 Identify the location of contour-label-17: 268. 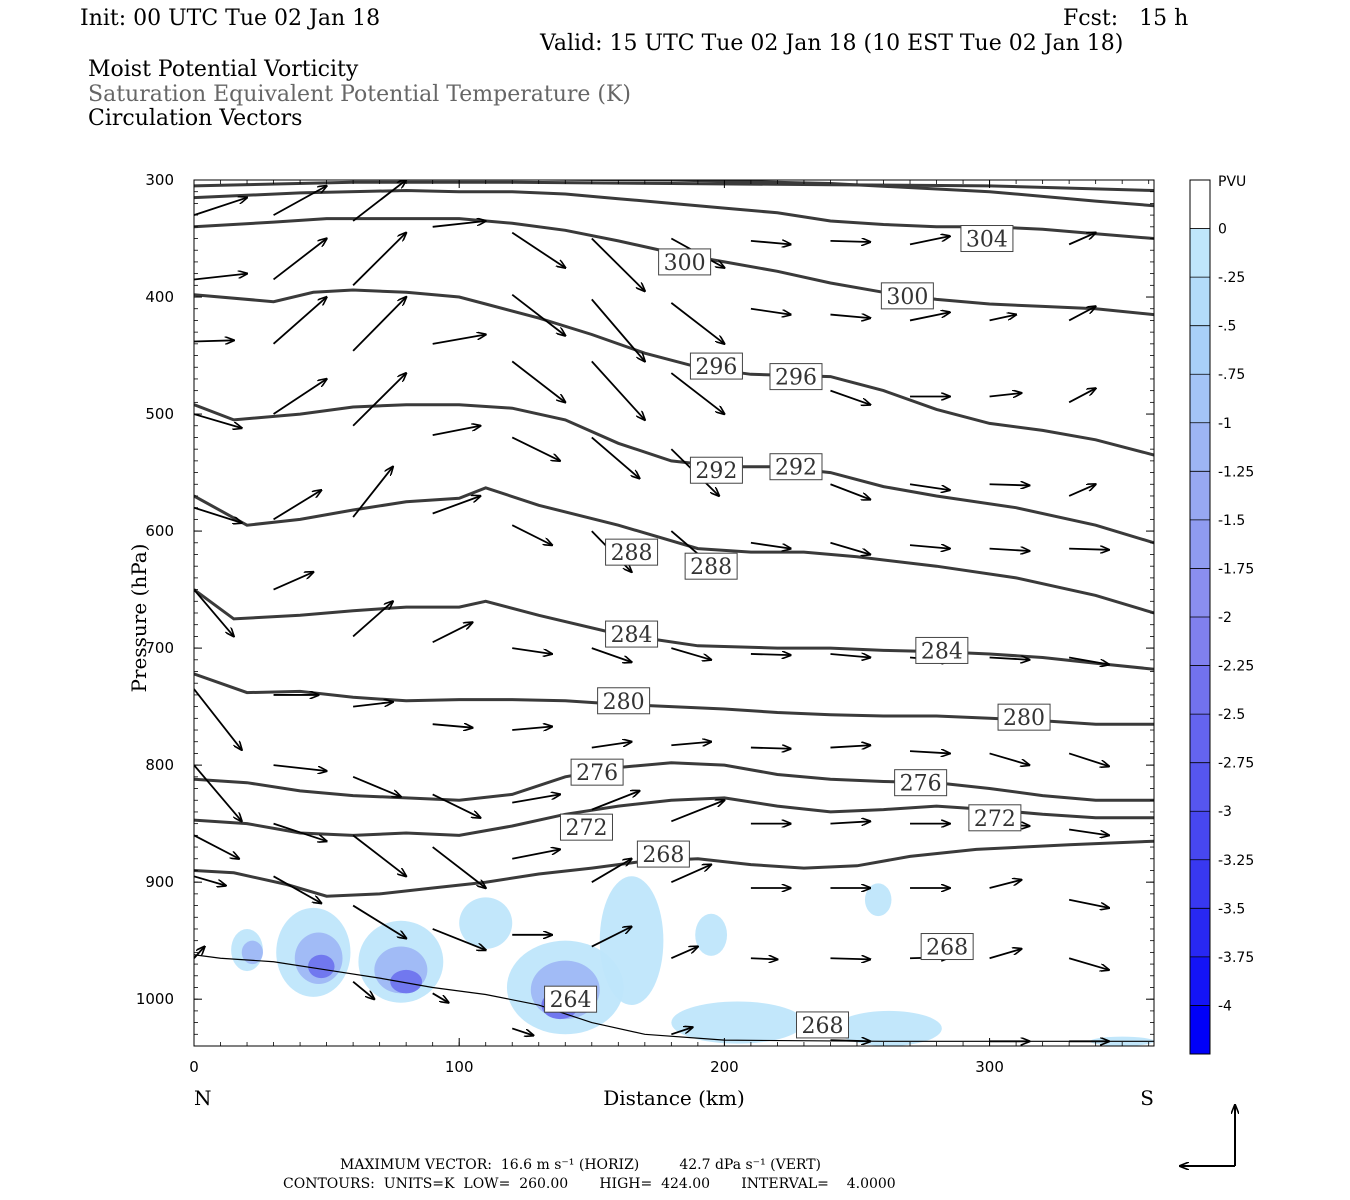
(663, 855).